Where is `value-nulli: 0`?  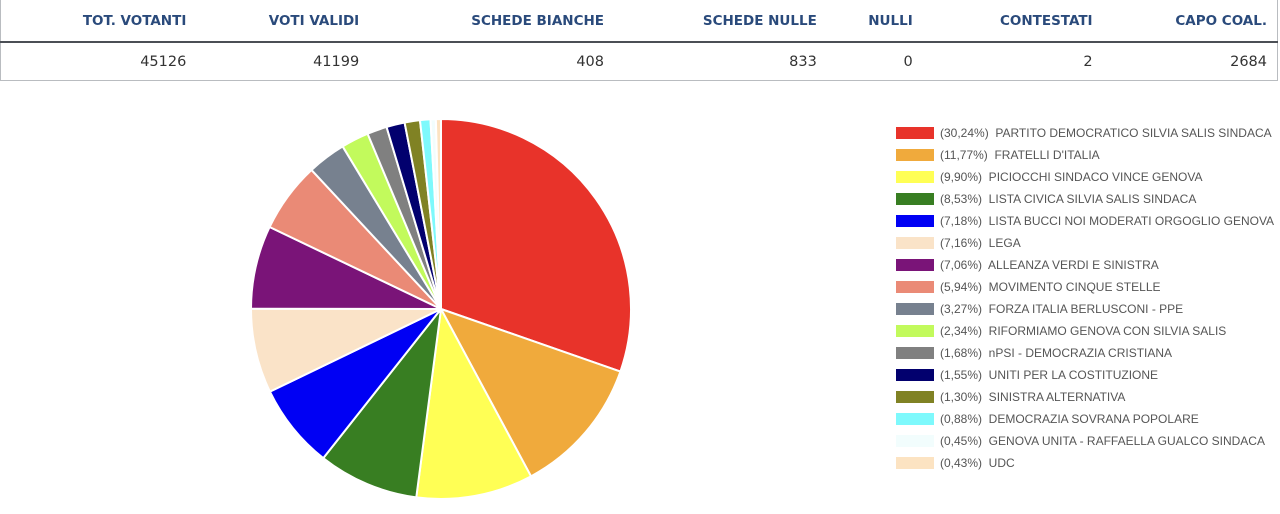 value-nulli: 0 is located at coordinates (874, 61).